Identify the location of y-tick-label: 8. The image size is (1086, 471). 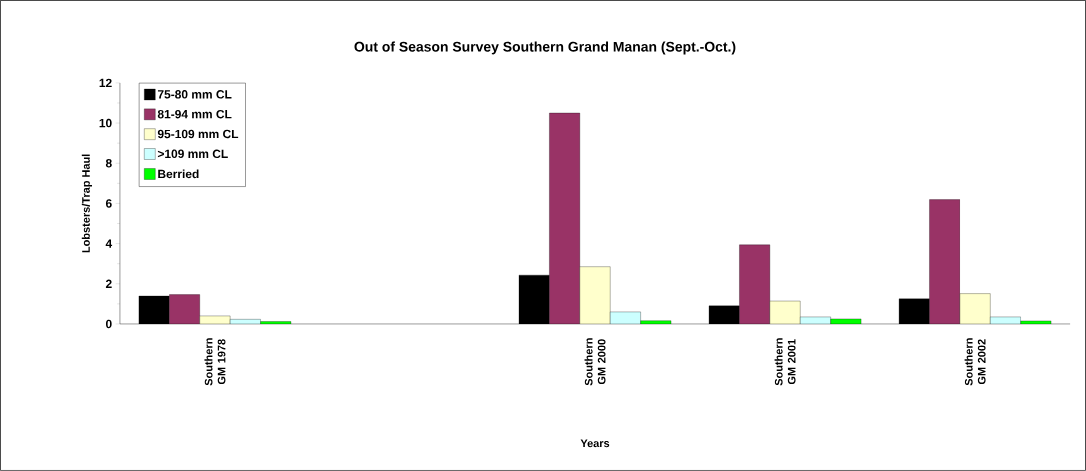
(108, 163).